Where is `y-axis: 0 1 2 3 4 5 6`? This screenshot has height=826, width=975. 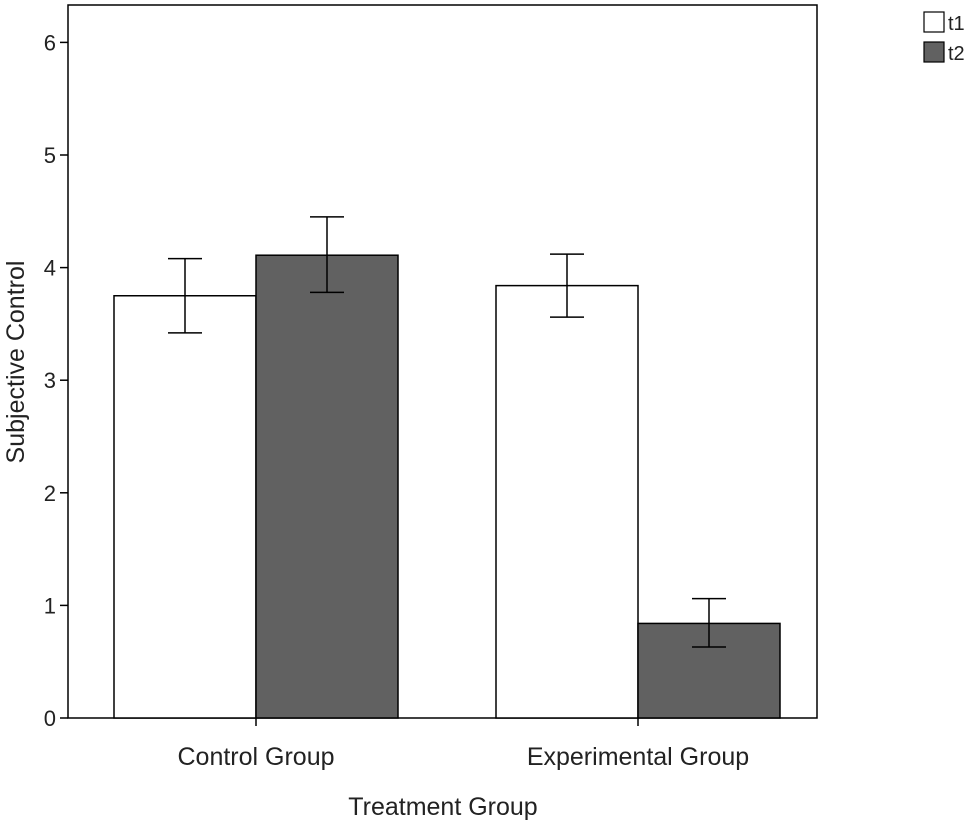 y-axis: 0 1 2 3 4 5 6 is located at coordinates (56, 380).